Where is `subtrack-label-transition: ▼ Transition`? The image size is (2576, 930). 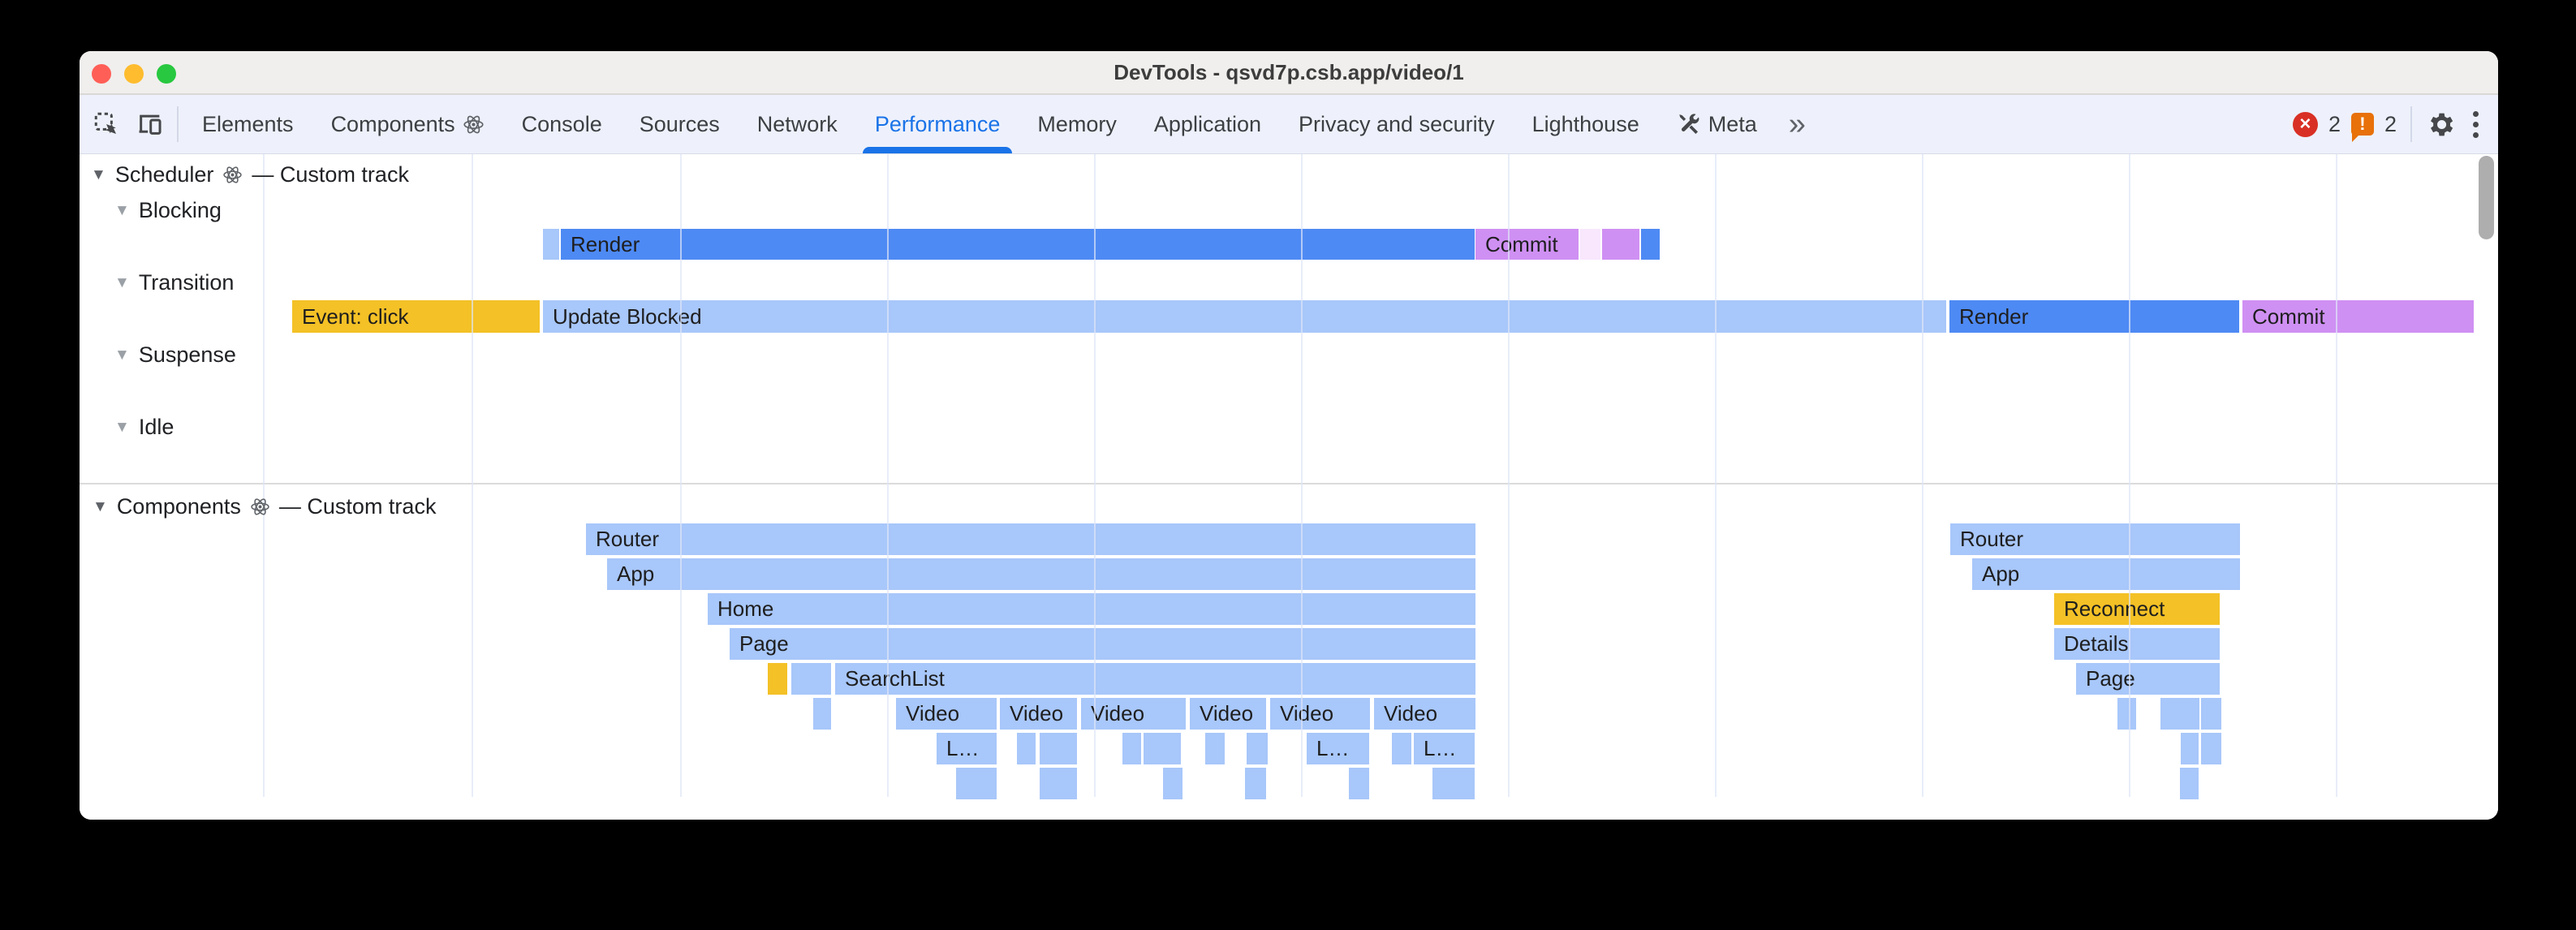 subtrack-label-transition: ▼ Transition is located at coordinates (174, 282).